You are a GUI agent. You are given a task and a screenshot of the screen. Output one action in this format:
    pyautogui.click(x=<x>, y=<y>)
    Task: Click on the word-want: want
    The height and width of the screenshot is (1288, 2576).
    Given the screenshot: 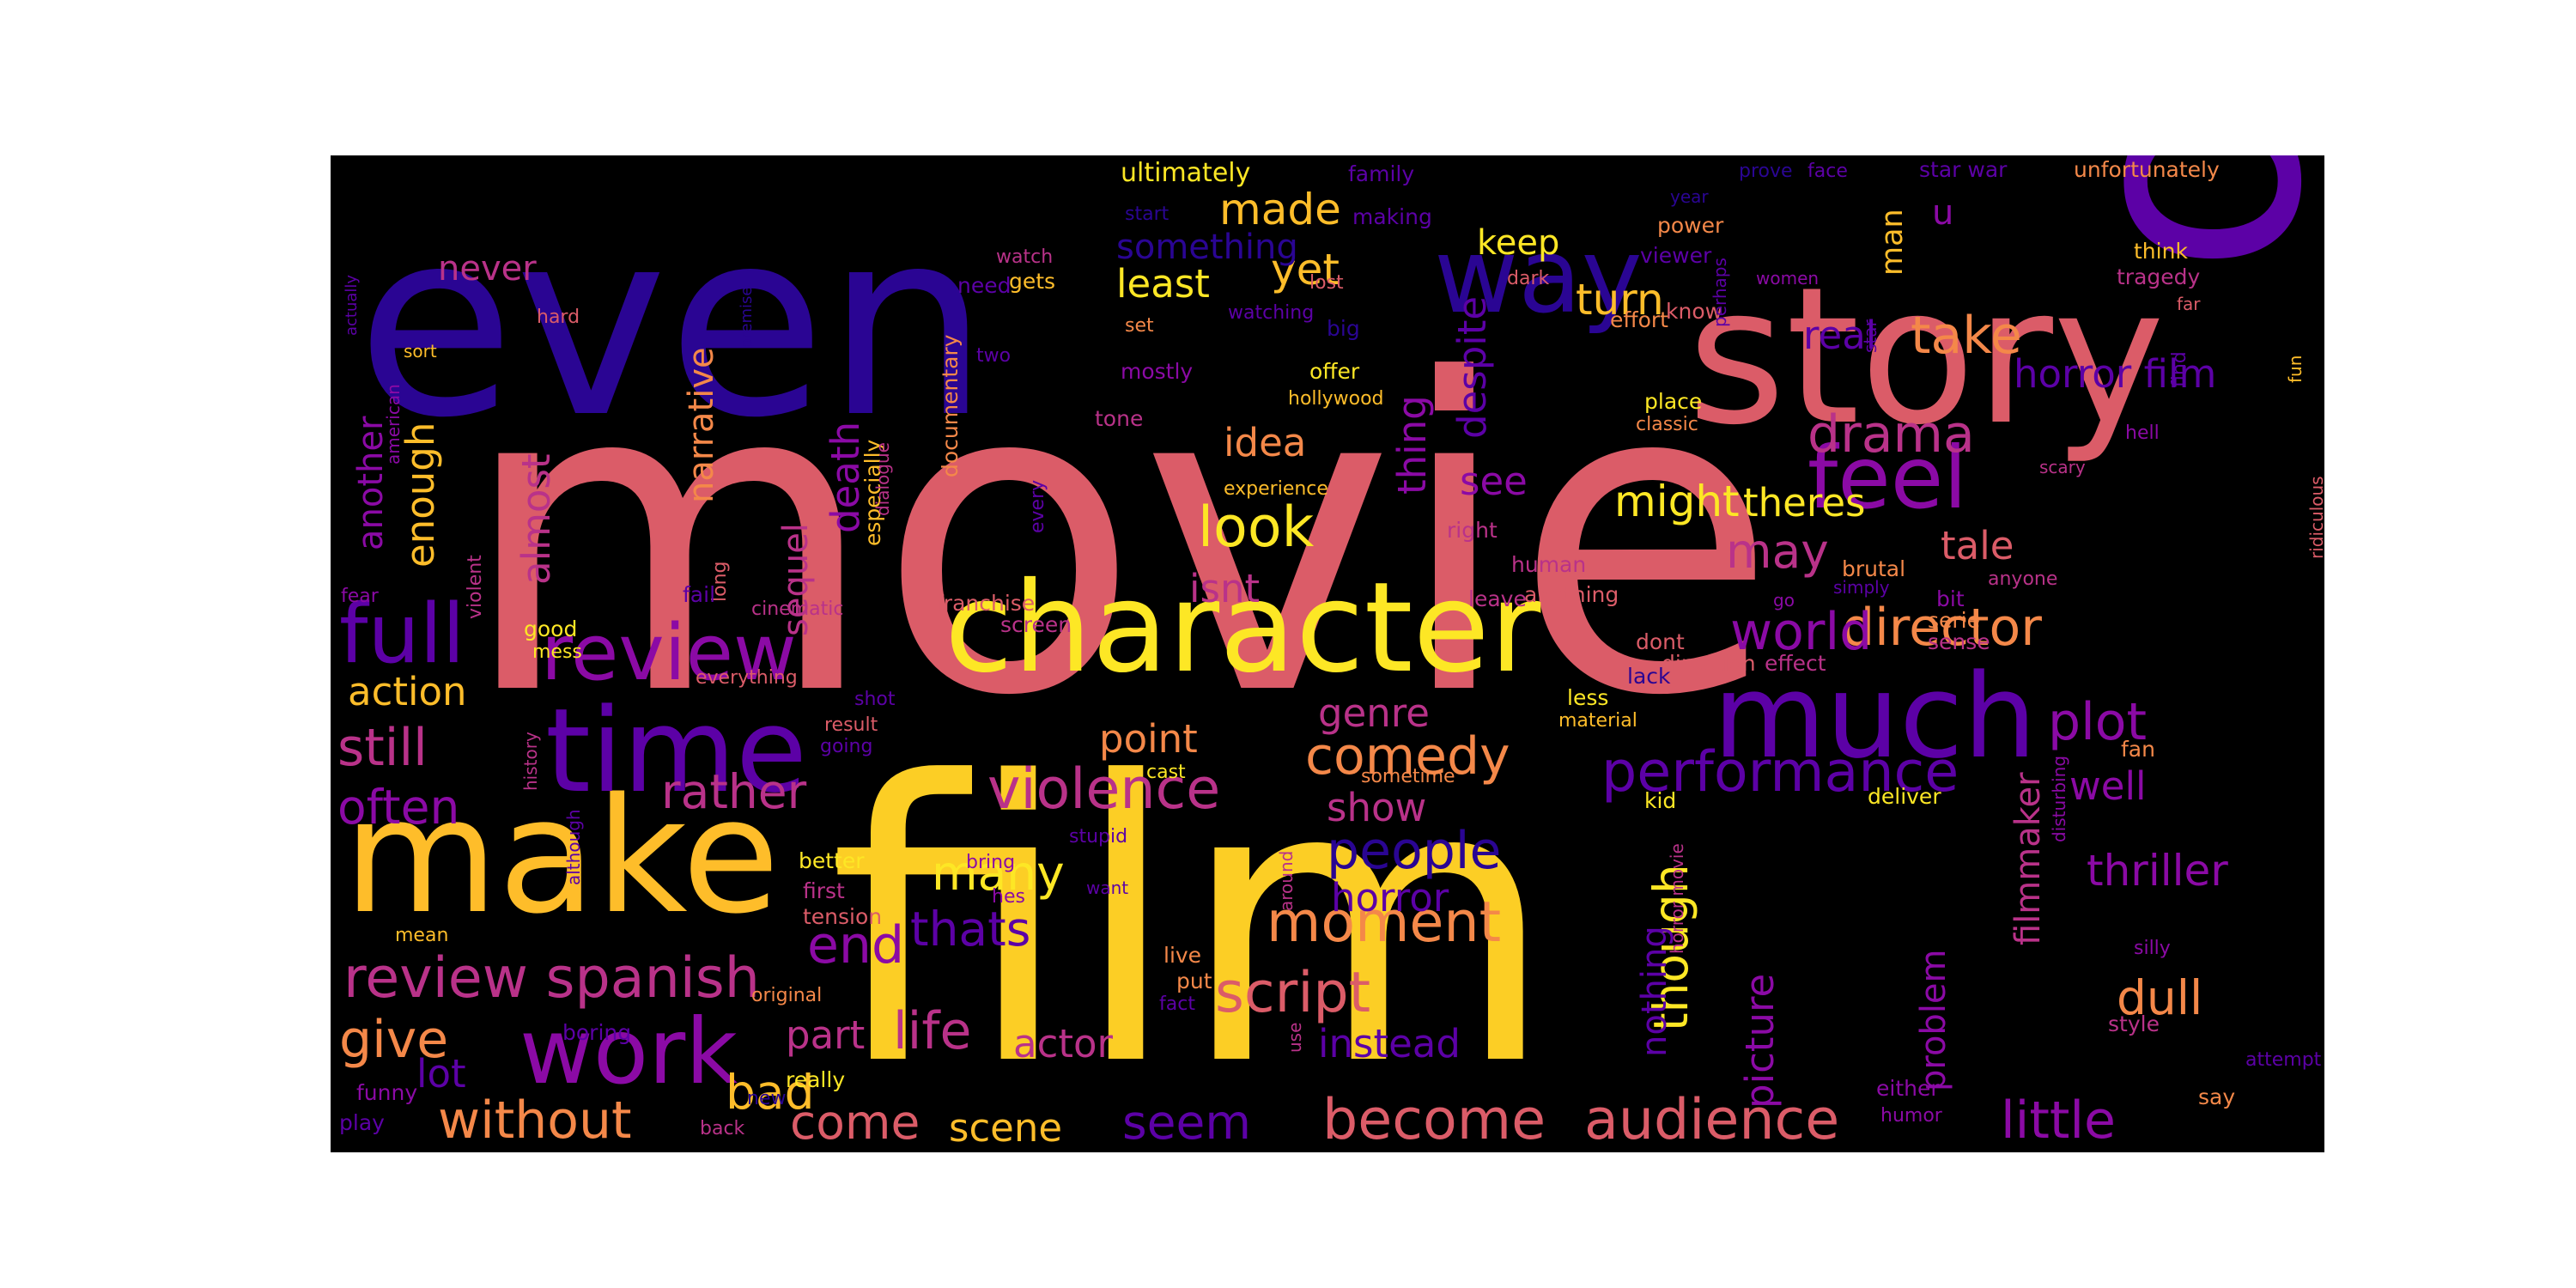 What is the action you would take?
    pyautogui.click(x=1107, y=888)
    